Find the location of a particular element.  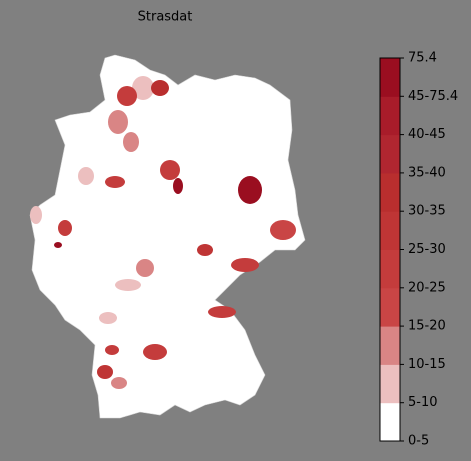

colorbar-label: 0-5 is located at coordinates (418, 441).